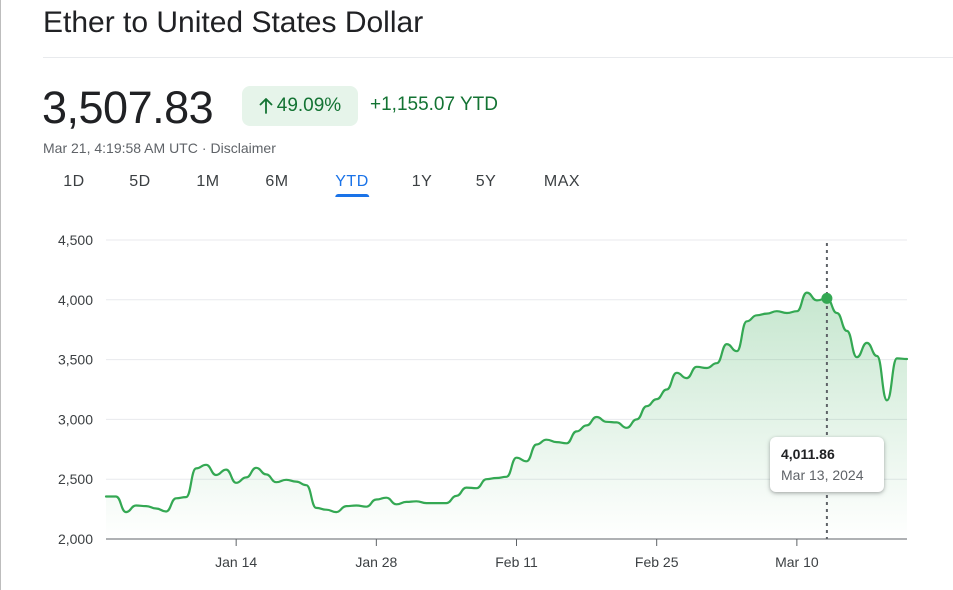 This screenshot has height=590, width=953. I want to click on x-tick-label: Jan 14, so click(236, 562).